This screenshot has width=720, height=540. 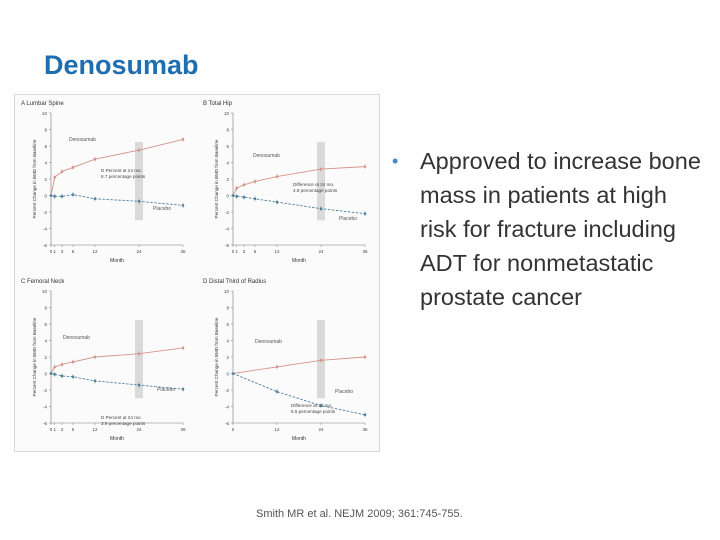 What do you see at coordinates (121, 170) in the screenshot?
I see `difference-annotation: D Percent at 24 mo.` at bounding box center [121, 170].